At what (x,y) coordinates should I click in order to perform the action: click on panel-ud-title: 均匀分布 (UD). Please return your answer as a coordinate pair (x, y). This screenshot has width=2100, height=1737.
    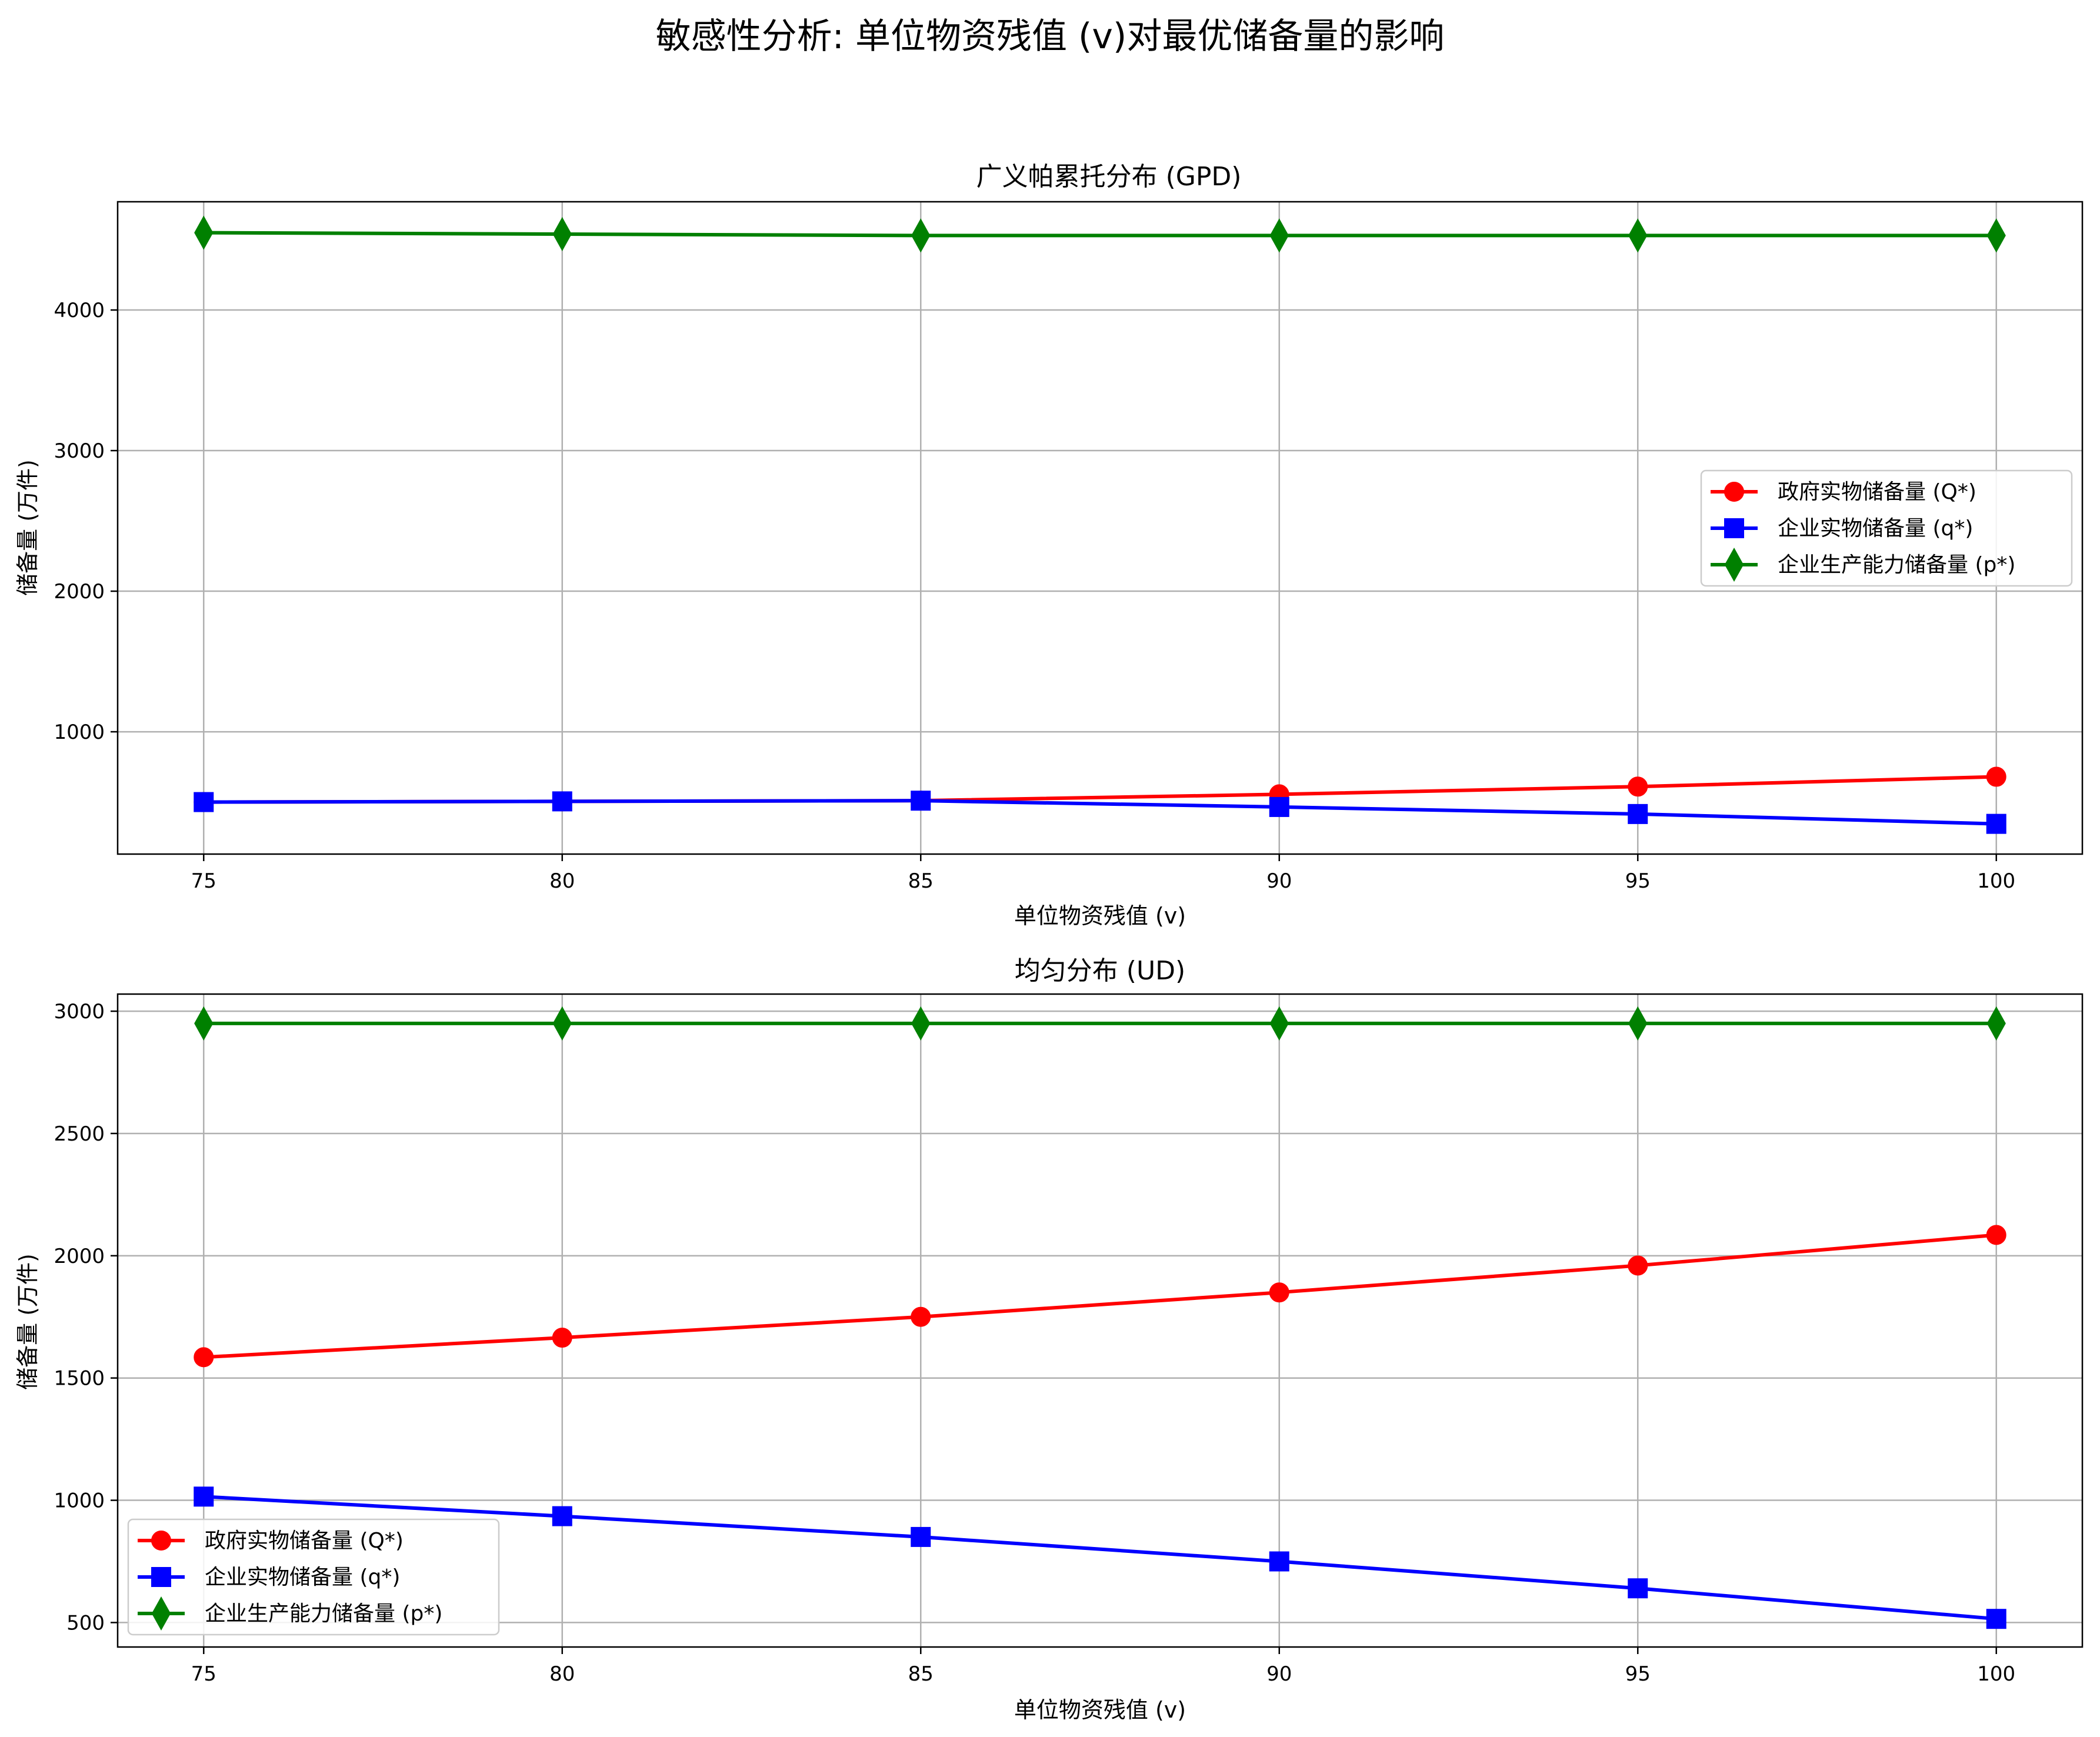
    Looking at the image, I should click on (1100, 971).